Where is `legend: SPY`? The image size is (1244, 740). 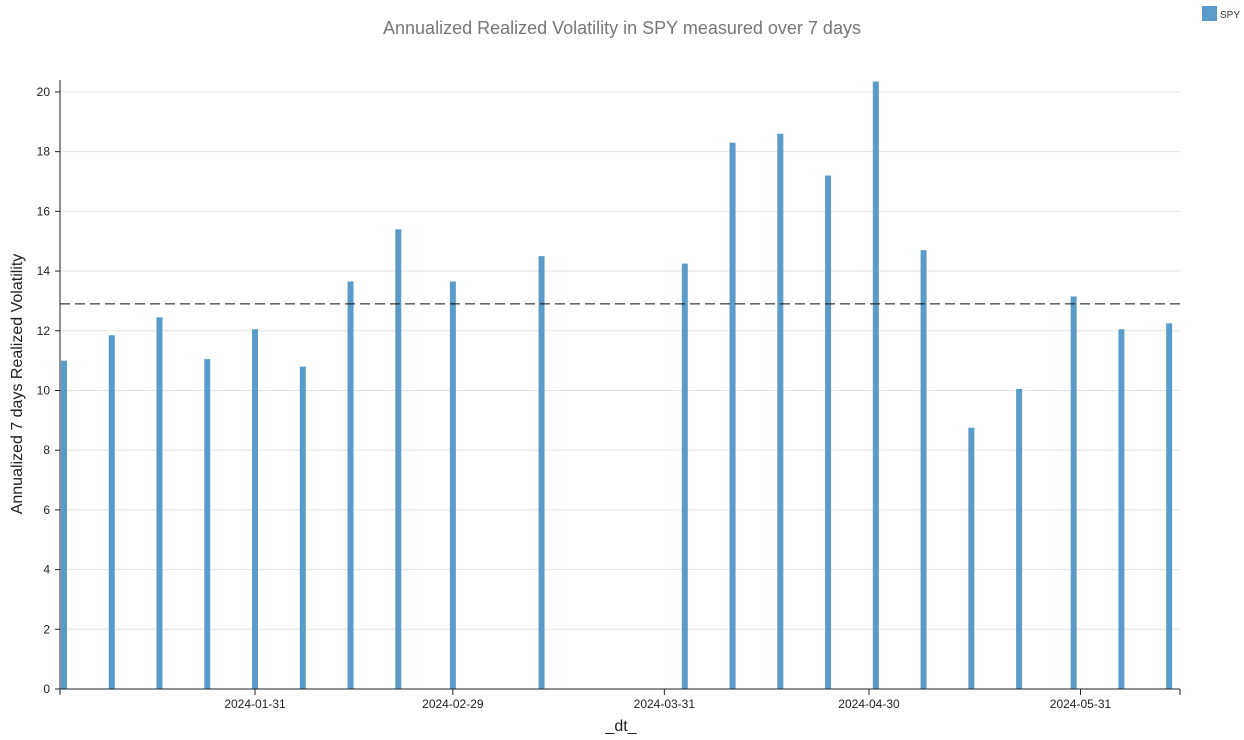
legend: SPY is located at coordinates (1221, 13).